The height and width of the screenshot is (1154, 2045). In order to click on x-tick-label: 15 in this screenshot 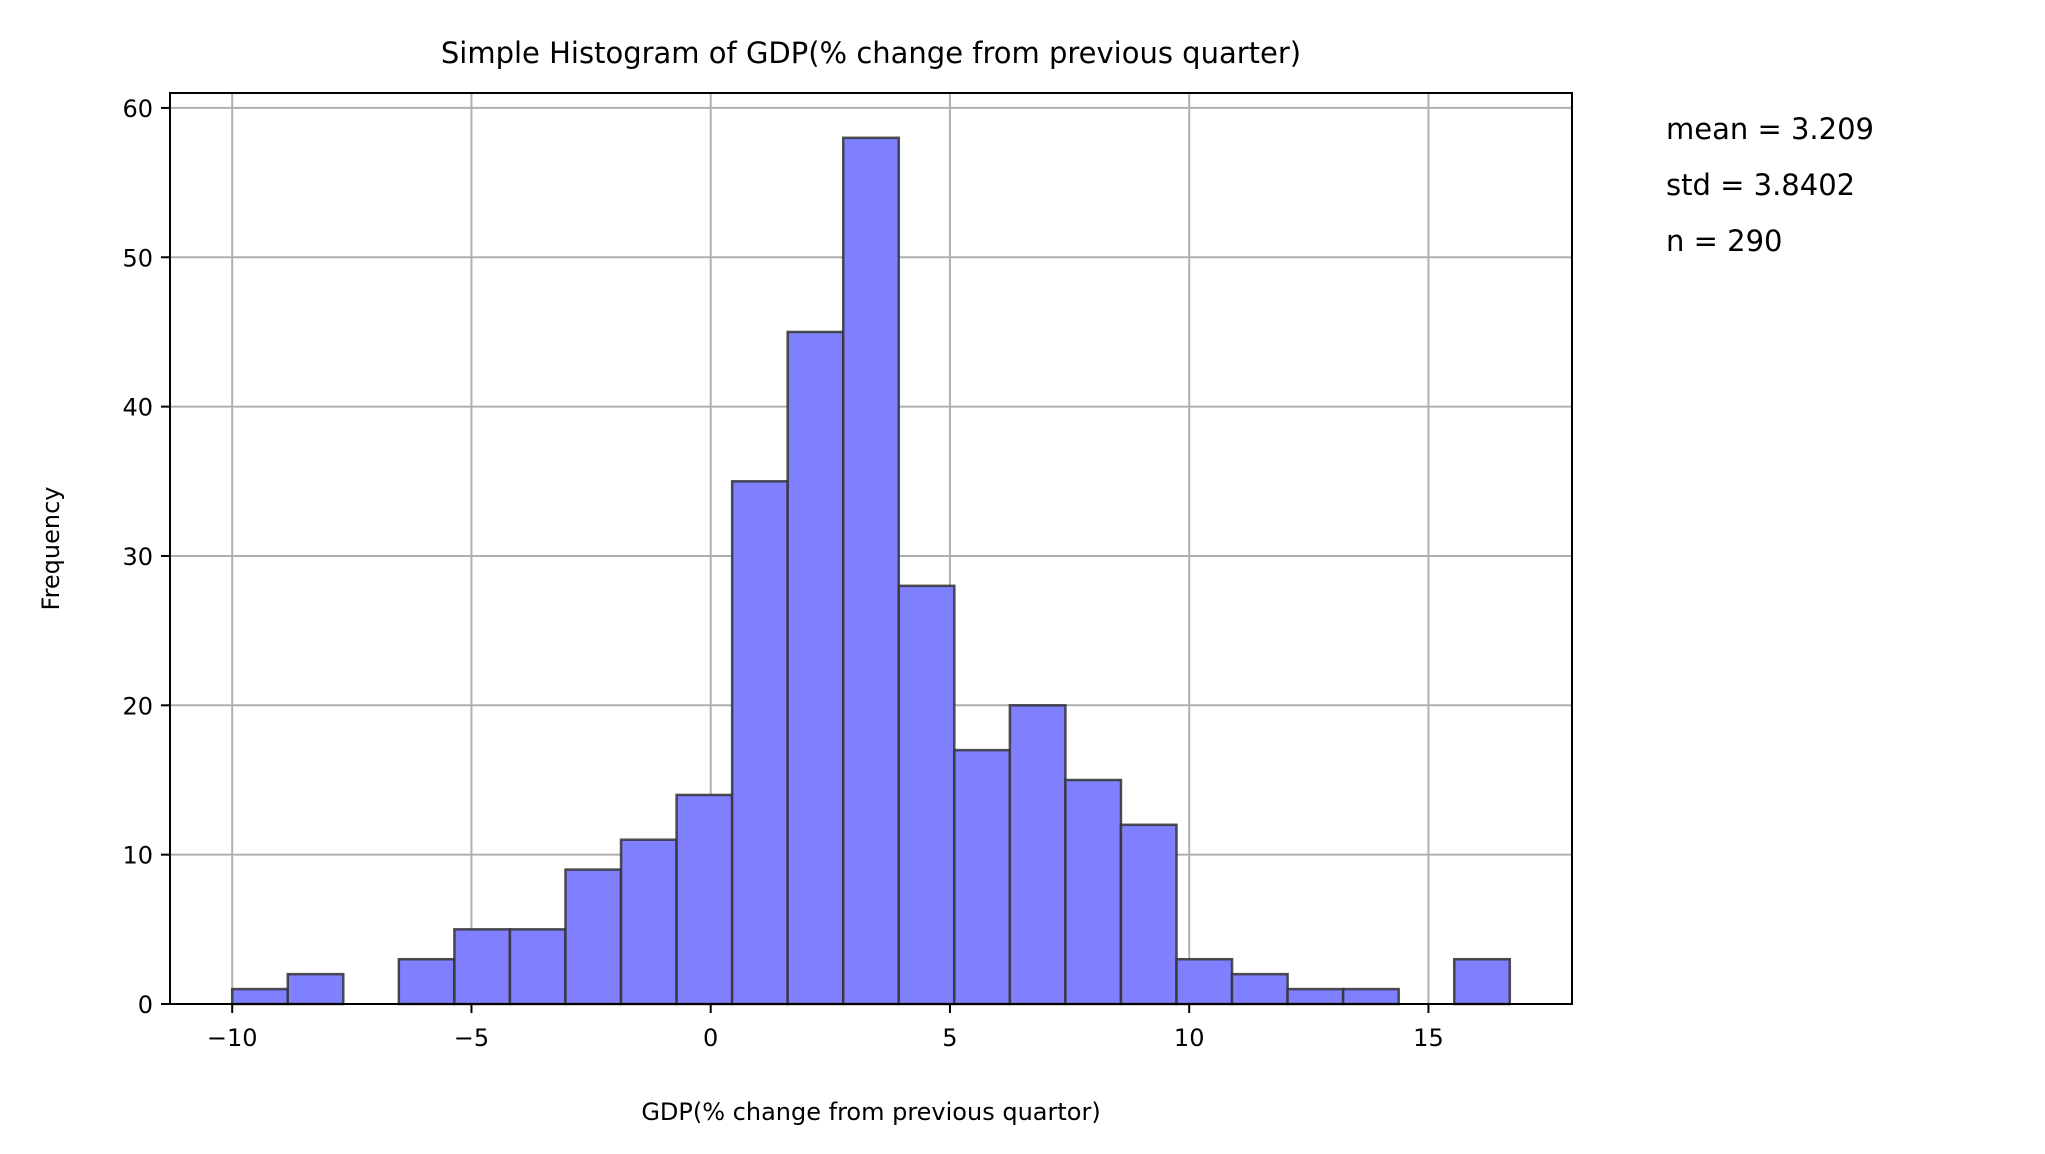, I will do `click(1428, 1038)`.